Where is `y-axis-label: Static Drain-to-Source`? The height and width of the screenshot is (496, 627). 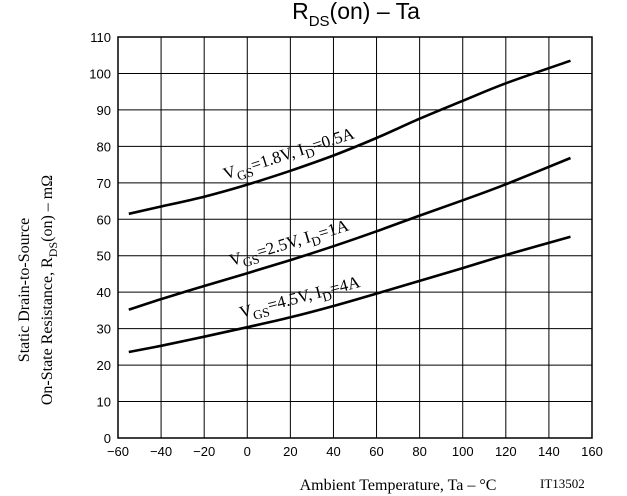
y-axis-label: Static Drain-to-Source is located at coordinates (24, 290).